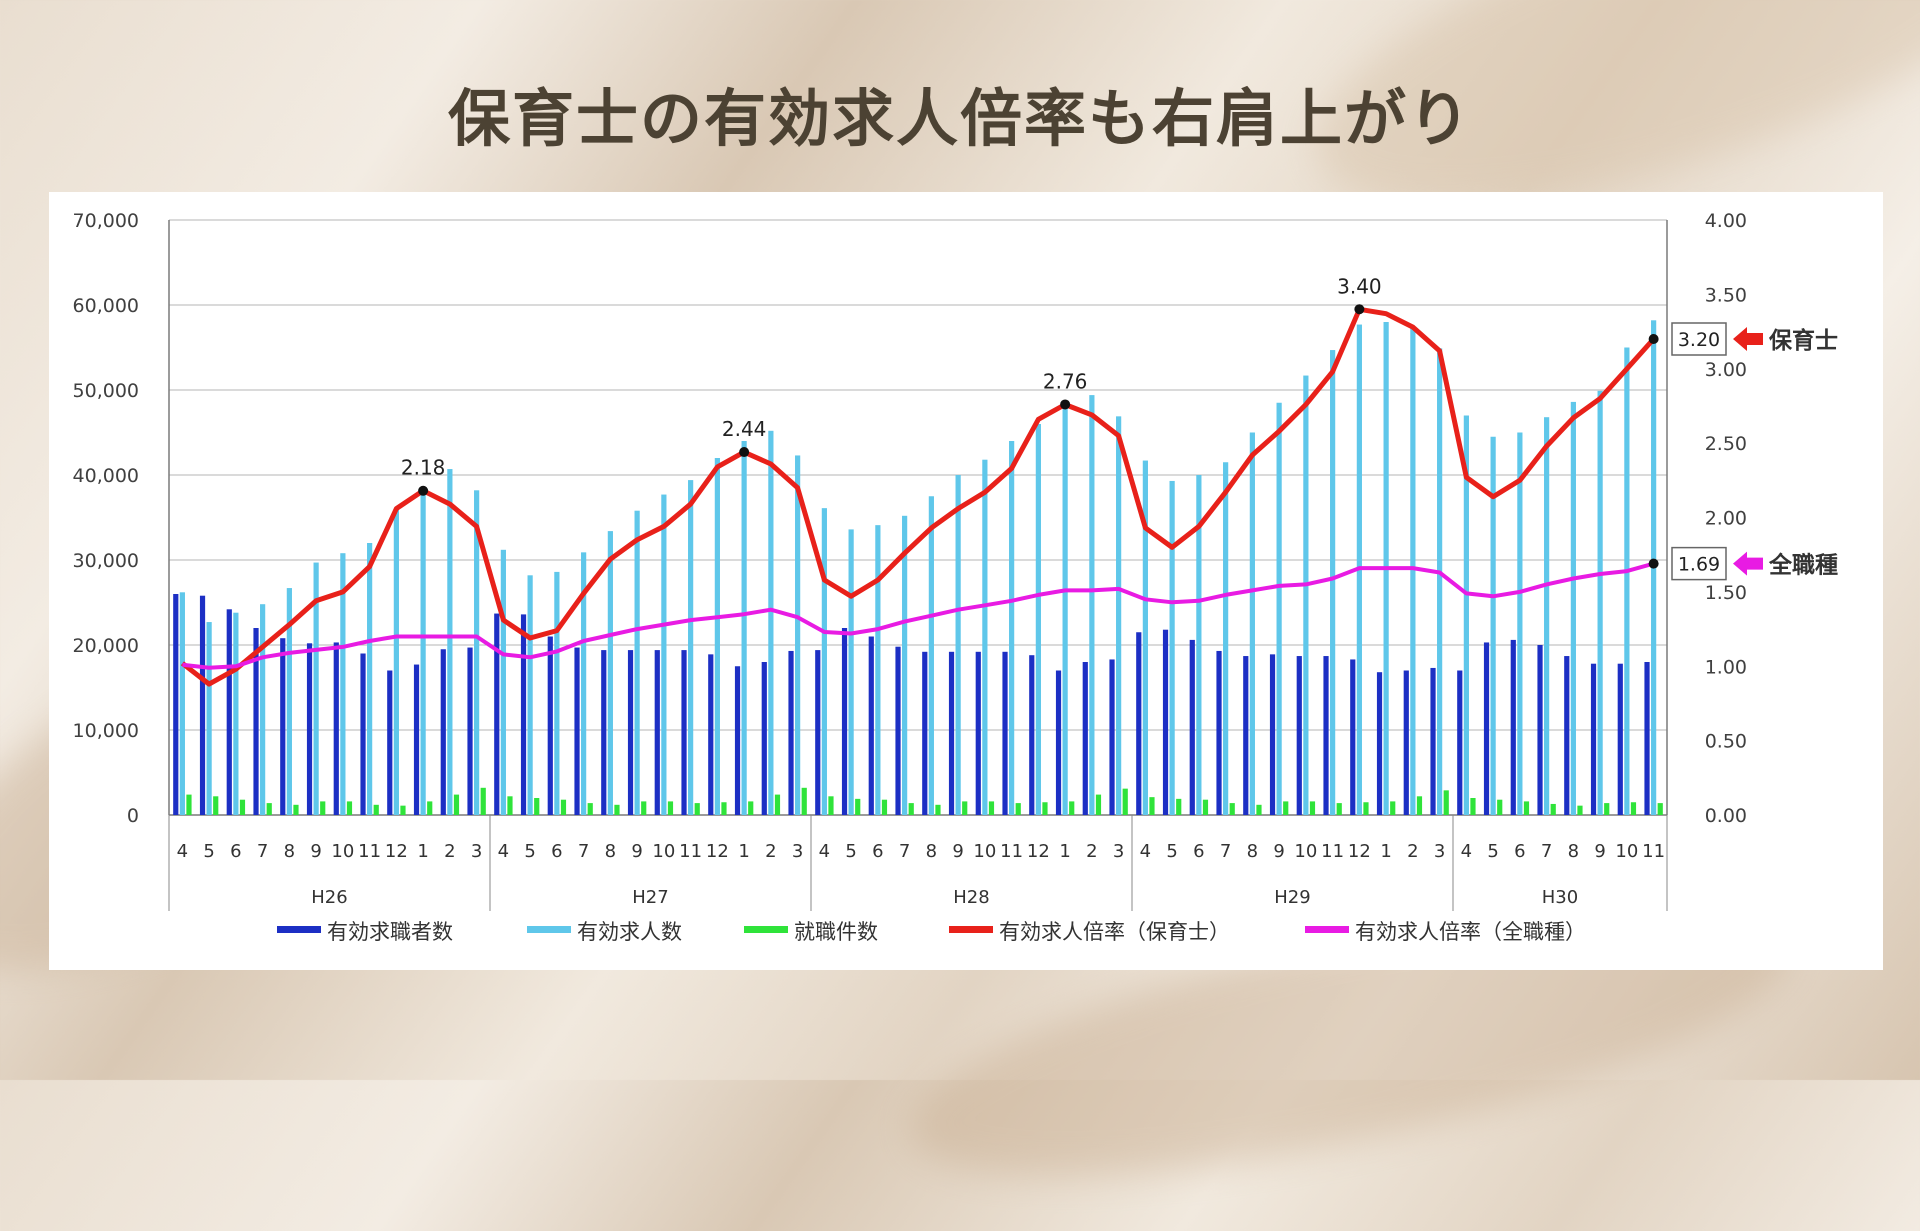 The height and width of the screenshot is (1231, 1920). I want to click on legend-label: 就職件数, so click(836, 932).